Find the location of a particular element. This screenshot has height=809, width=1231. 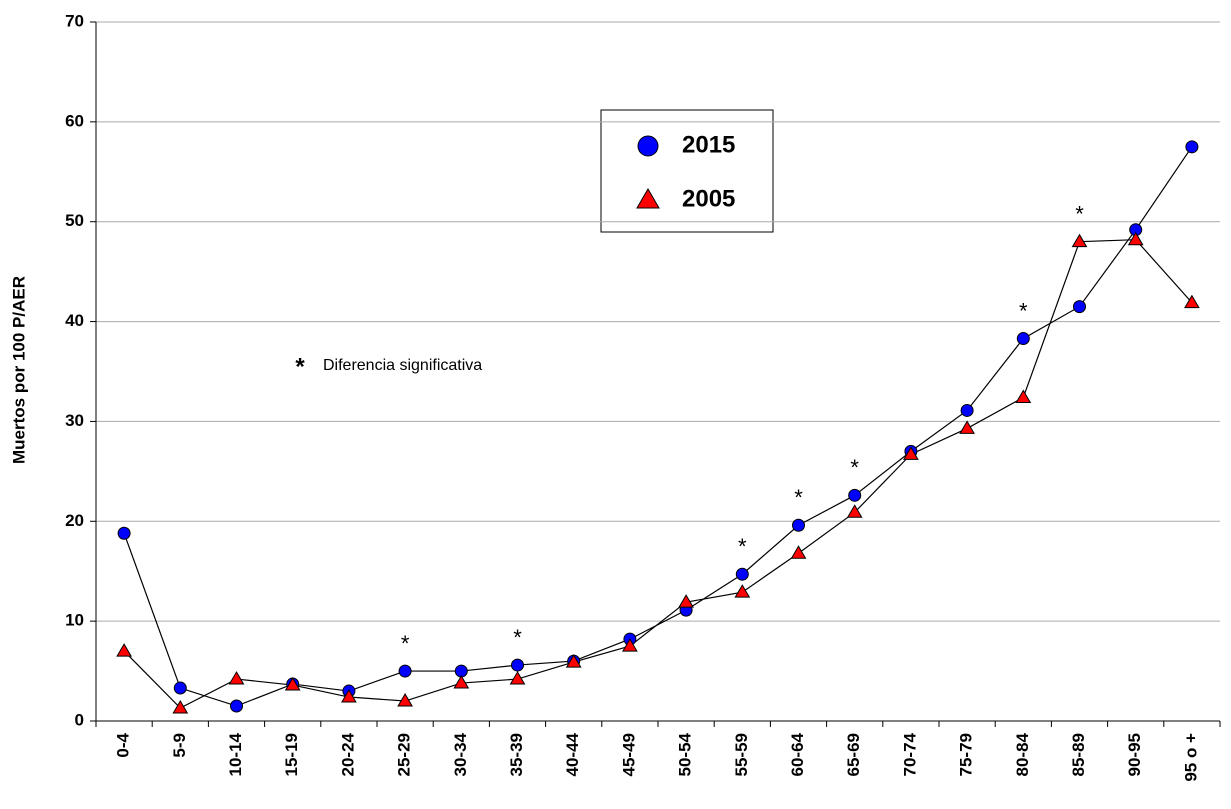

x-tick-label: 0-4 is located at coordinates (123, 744).